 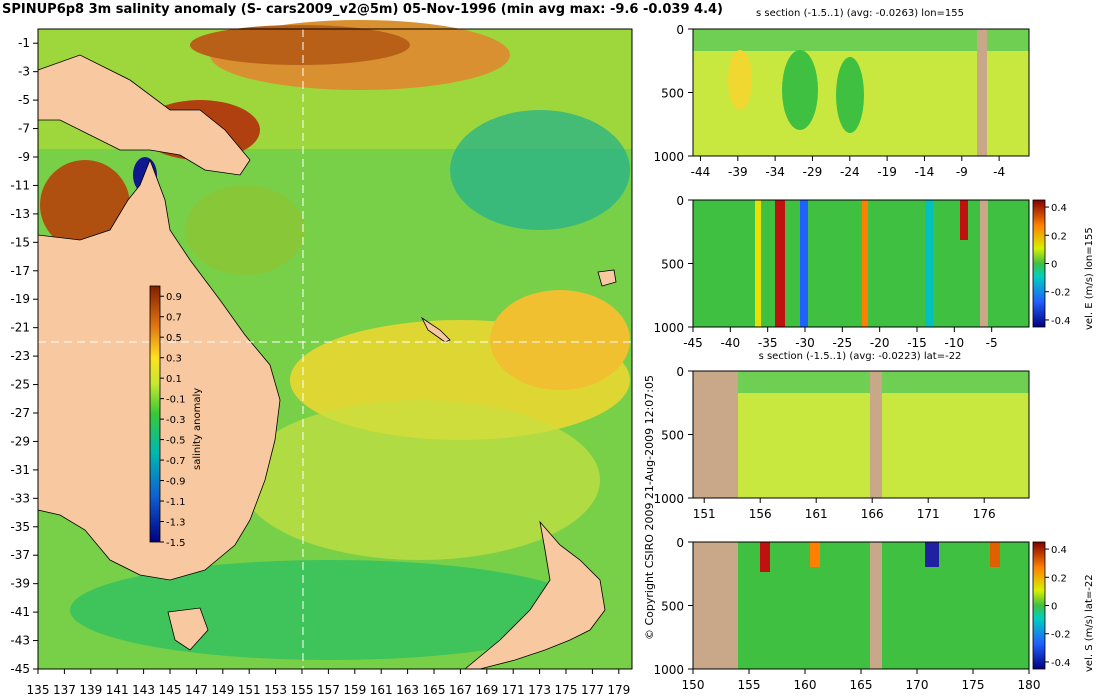 What do you see at coordinates (176, 523) in the screenshot?
I see `map-colorbar-tick-label: -1.3` at bounding box center [176, 523].